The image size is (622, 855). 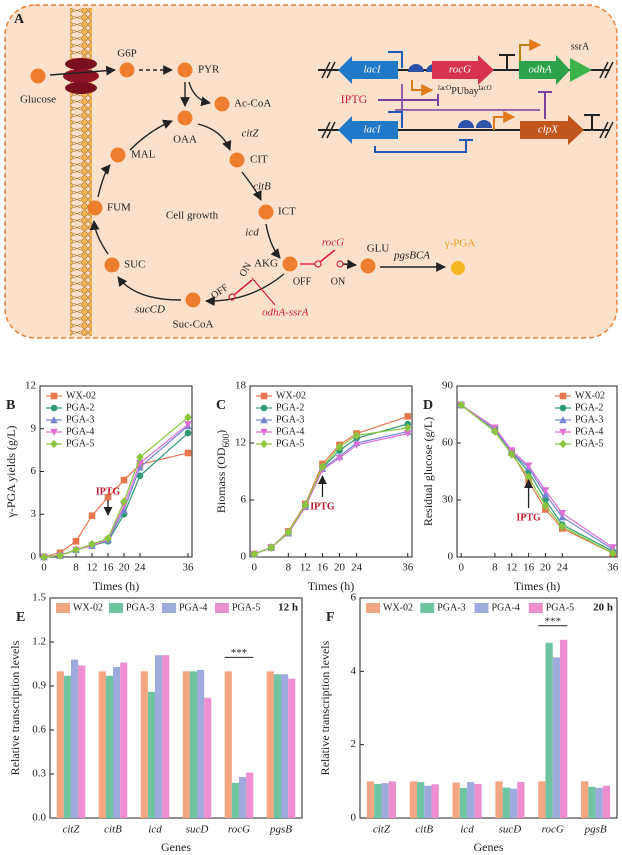 What do you see at coordinates (467, 830) in the screenshot?
I see `x-tick-label: icd` at bounding box center [467, 830].